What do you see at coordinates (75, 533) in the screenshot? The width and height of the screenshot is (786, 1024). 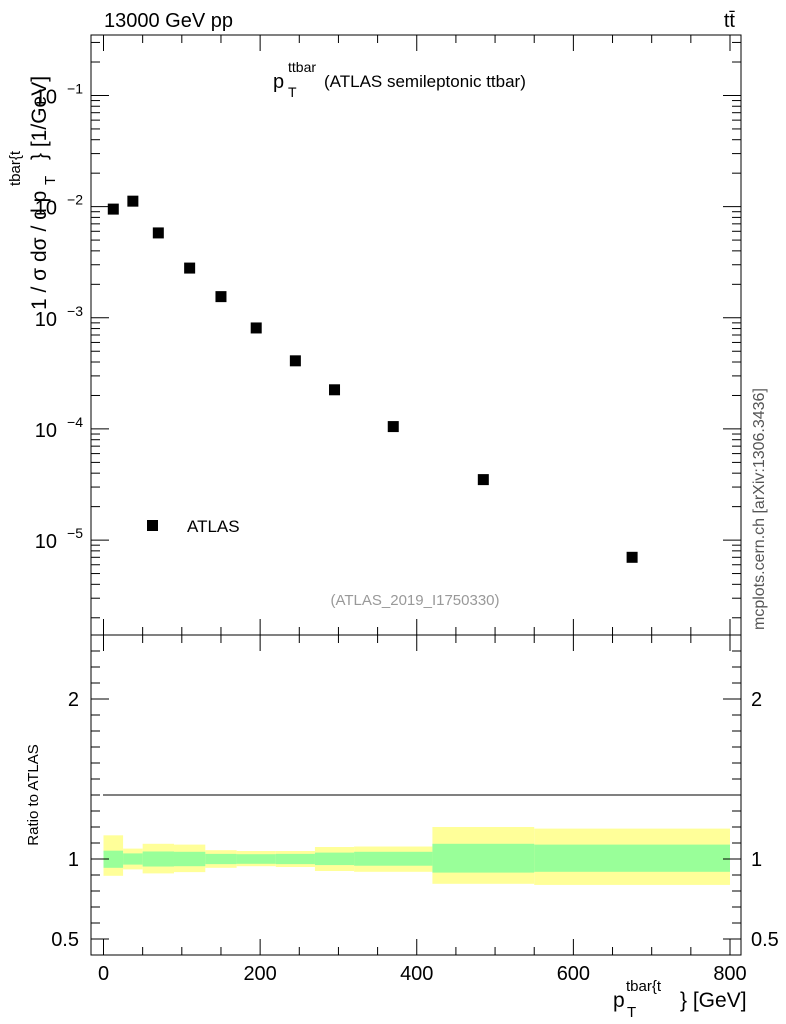 I see `y-tick-exponent: −5` at bounding box center [75, 533].